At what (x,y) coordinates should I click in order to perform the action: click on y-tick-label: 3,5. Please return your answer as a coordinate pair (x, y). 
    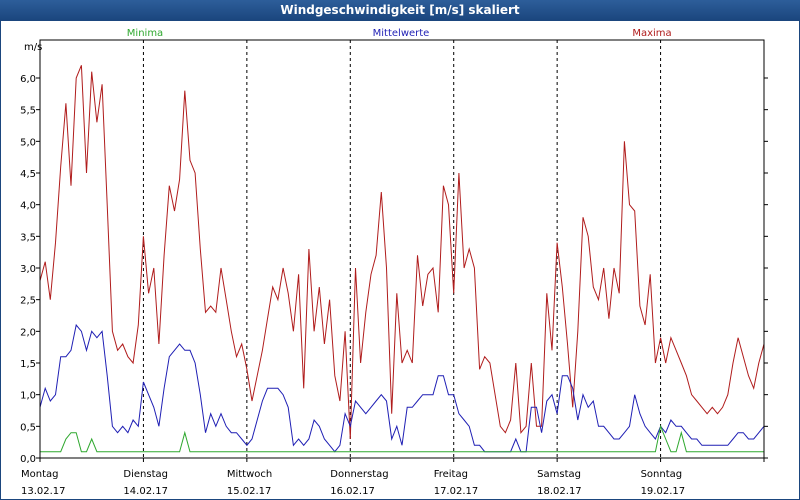
    Looking at the image, I should click on (28, 237).